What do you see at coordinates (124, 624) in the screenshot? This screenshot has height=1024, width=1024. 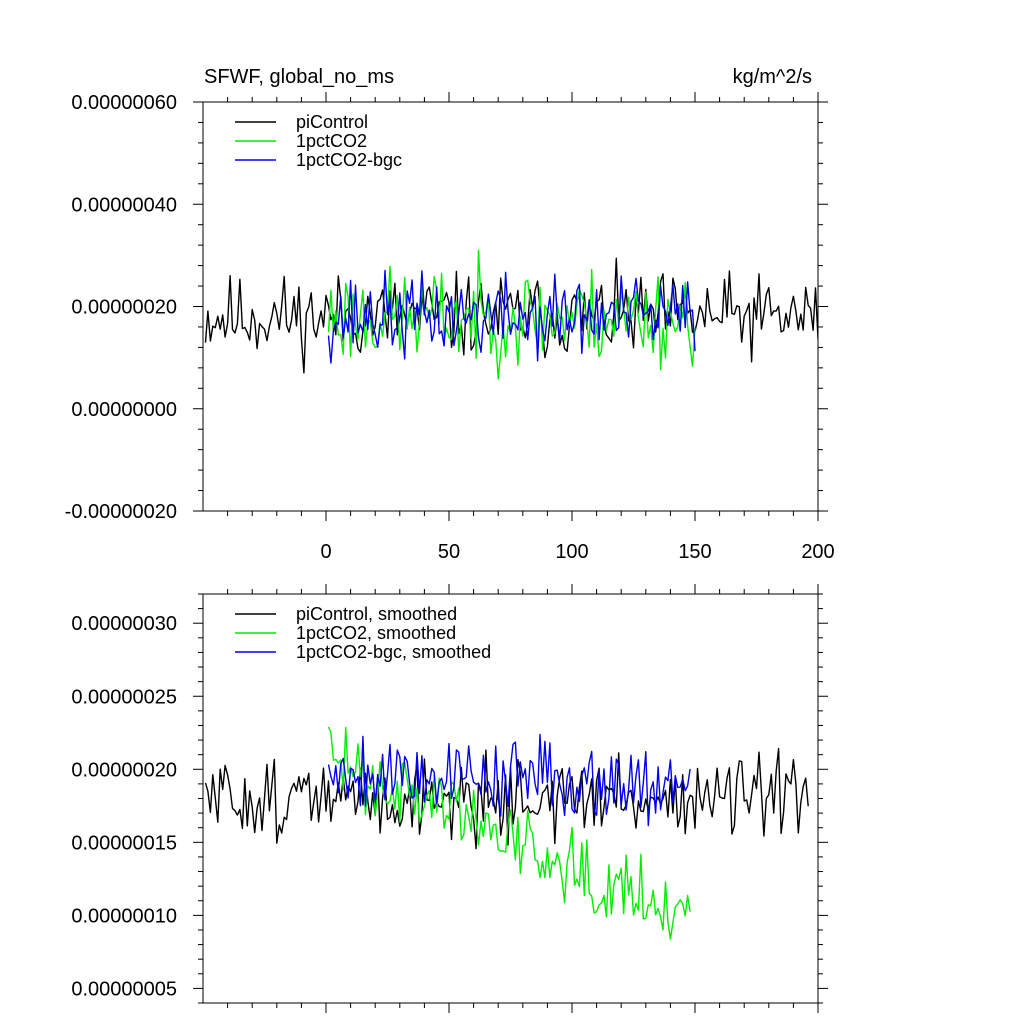 I see `y-tick-label: 0.00000030` at bounding box center [124, 624].